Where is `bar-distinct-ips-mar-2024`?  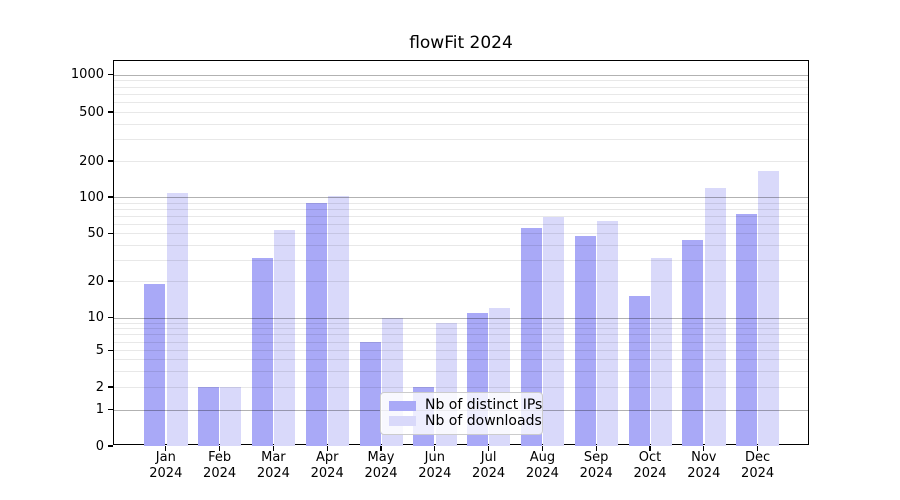 bar-distinct-ips-mar-2024 is located at coordinates (262, 352).